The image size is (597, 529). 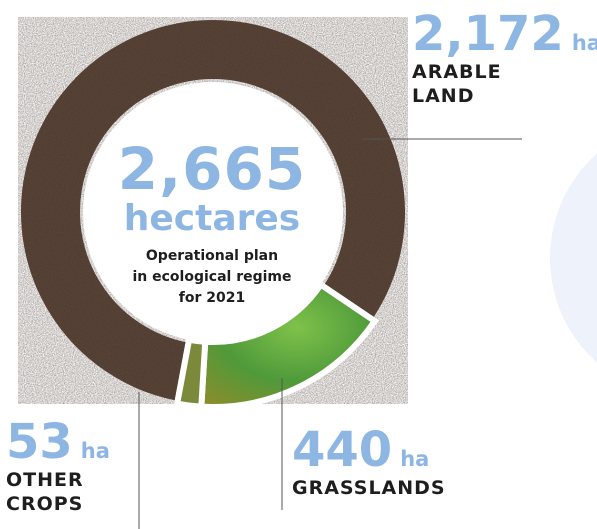 What do you see at coordinates (212, 169) in the screenshot?
I see `center-total: 2,665` at bounding box center [212, 169].